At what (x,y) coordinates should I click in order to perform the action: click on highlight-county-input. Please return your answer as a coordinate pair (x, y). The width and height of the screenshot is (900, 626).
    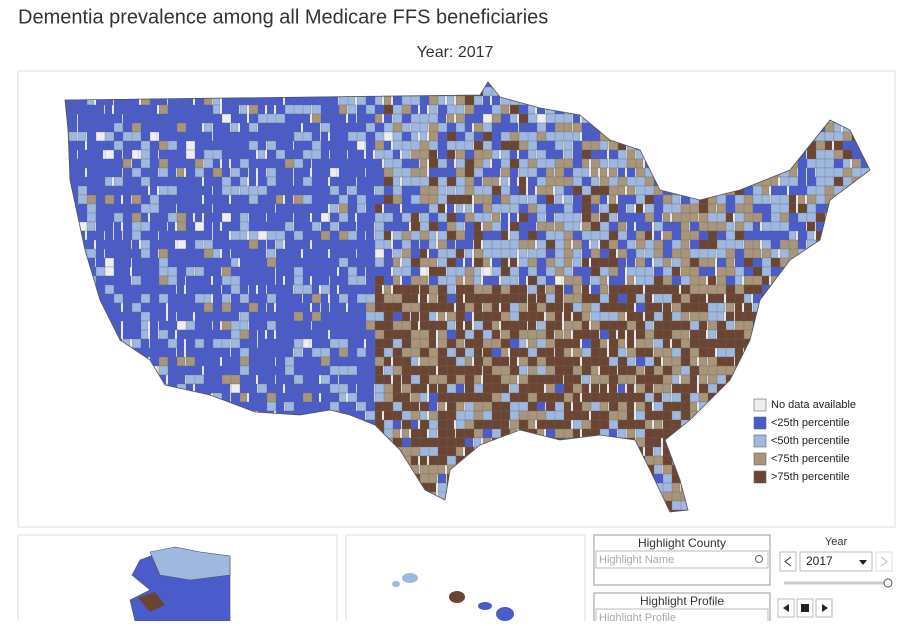
    Looking at the image, I should click on (682, 559).